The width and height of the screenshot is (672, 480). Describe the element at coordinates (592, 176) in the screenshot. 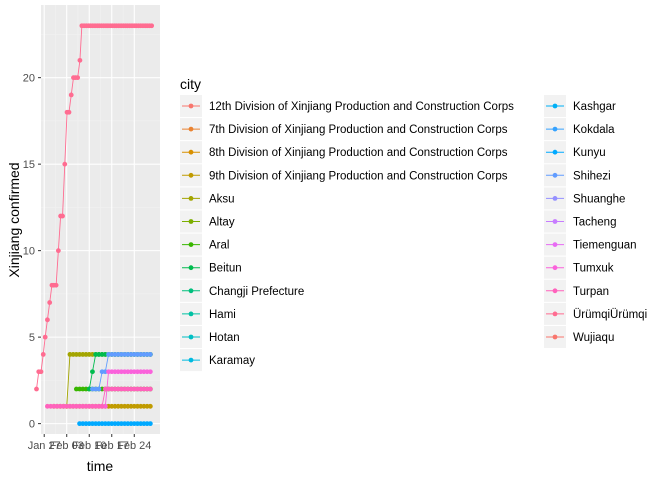

I see `legend-label: Shihezi` at that location.